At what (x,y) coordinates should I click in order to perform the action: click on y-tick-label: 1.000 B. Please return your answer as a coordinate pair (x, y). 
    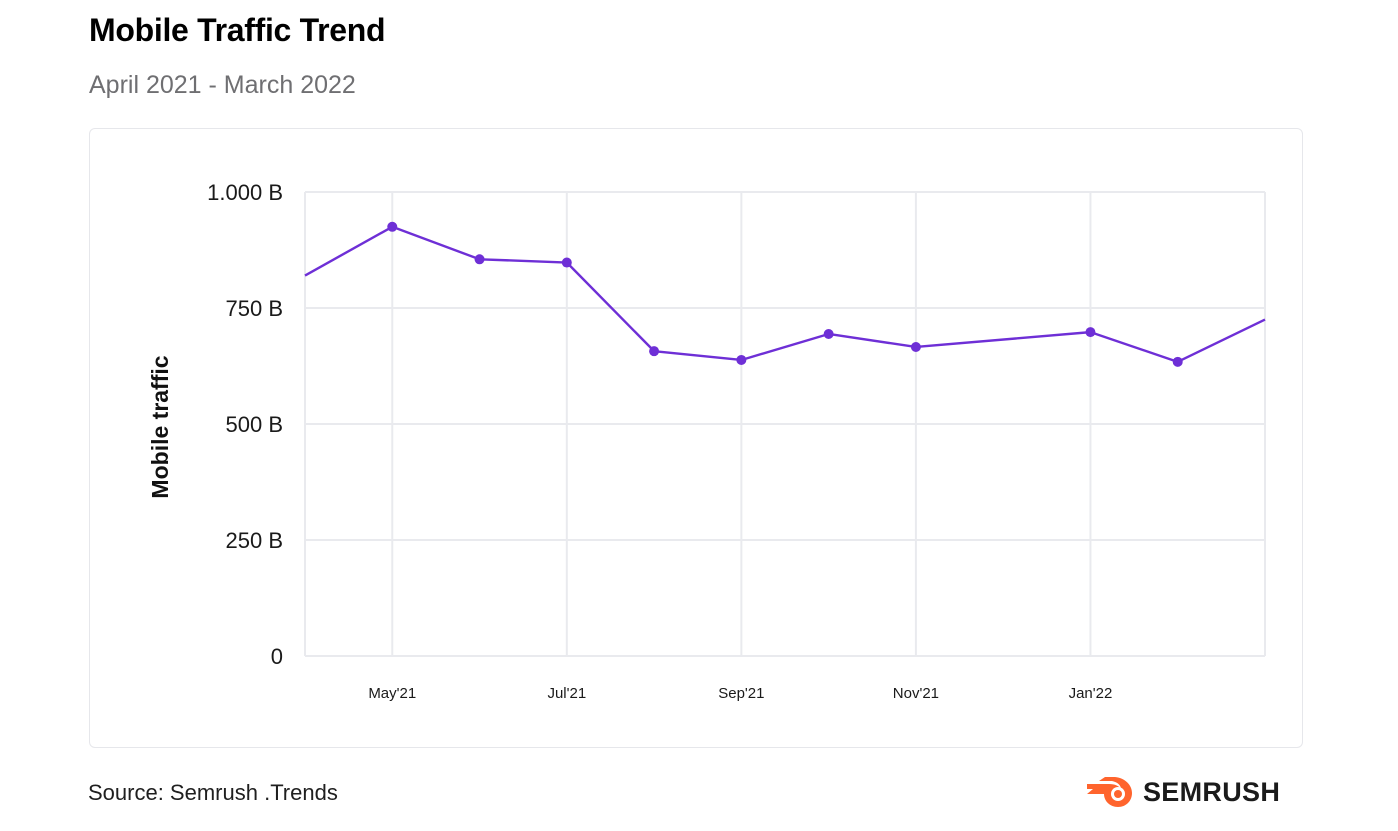
    Looking at the image, I should click on (245, 192).